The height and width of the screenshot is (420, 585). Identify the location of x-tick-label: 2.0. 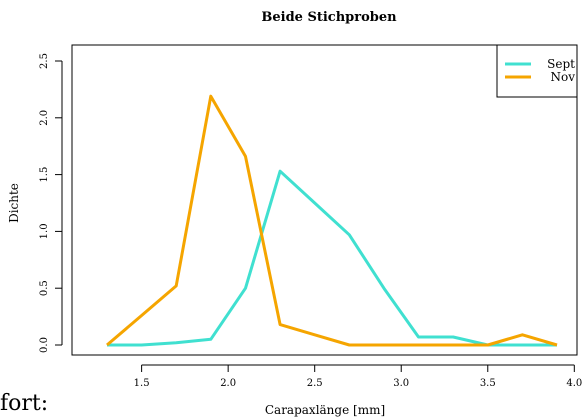
(228, 383).